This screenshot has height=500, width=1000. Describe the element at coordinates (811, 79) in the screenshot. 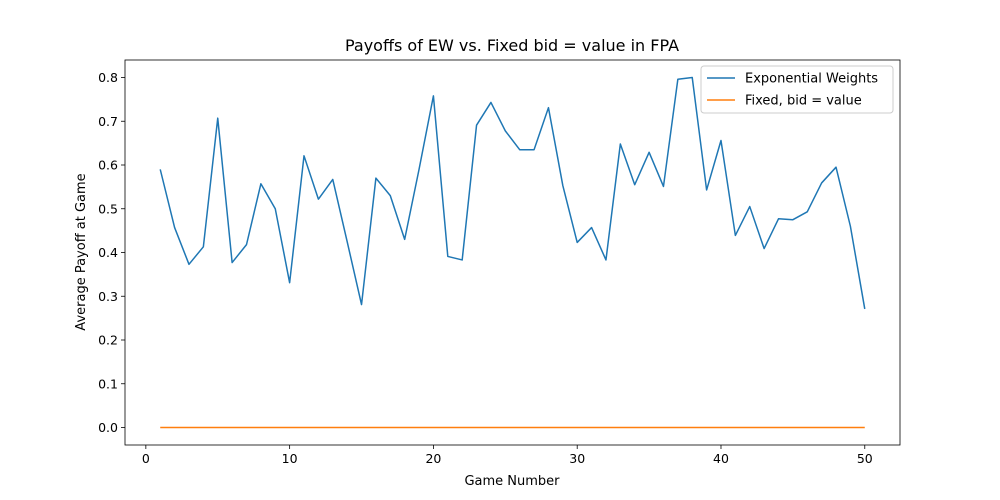

I see `legend-label-1: Exponential Weights` at that location.